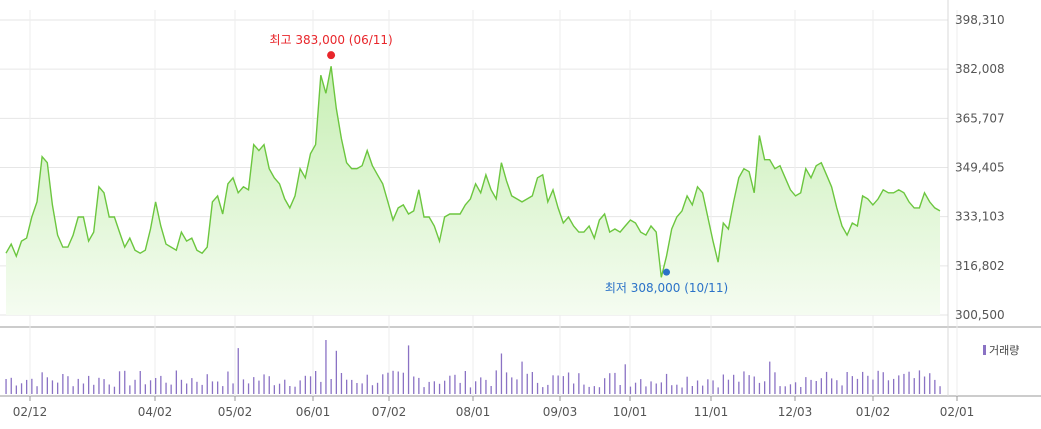  I want to click on x-tick-label: 01/02, so click(873, 412).